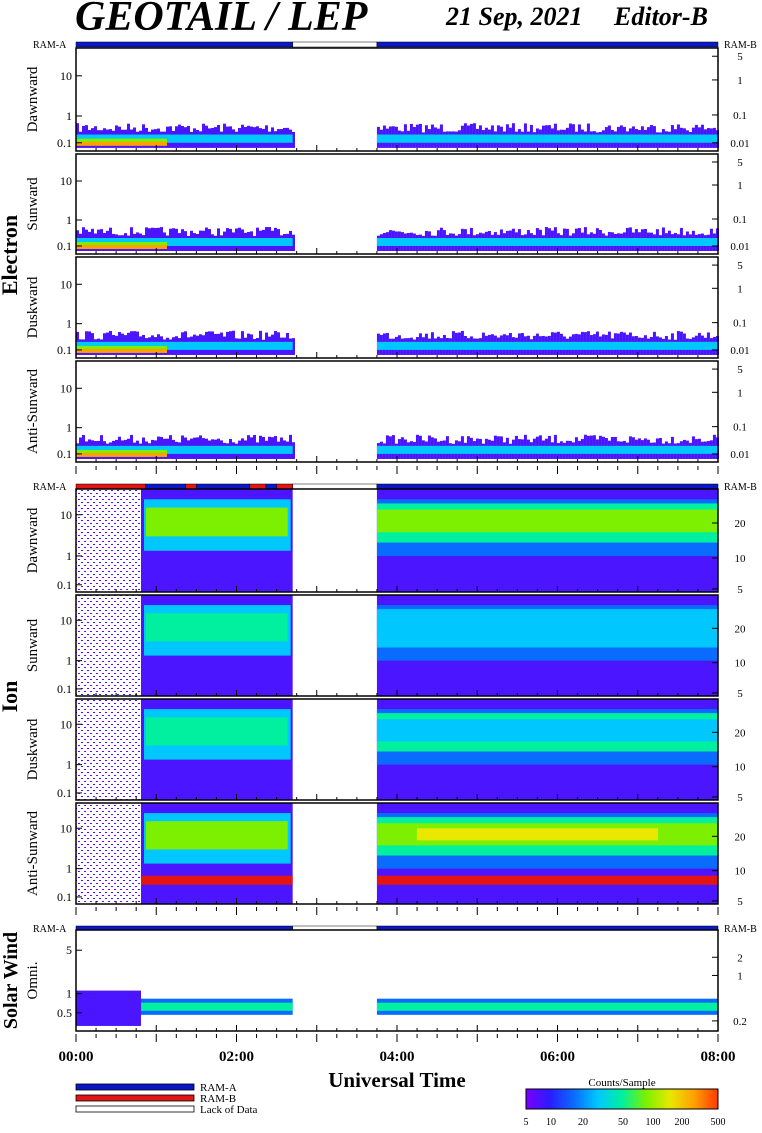  Describe the element at coordinates (660, 16) in the screenshot. I see `editor-label: Editor-B` at that location.